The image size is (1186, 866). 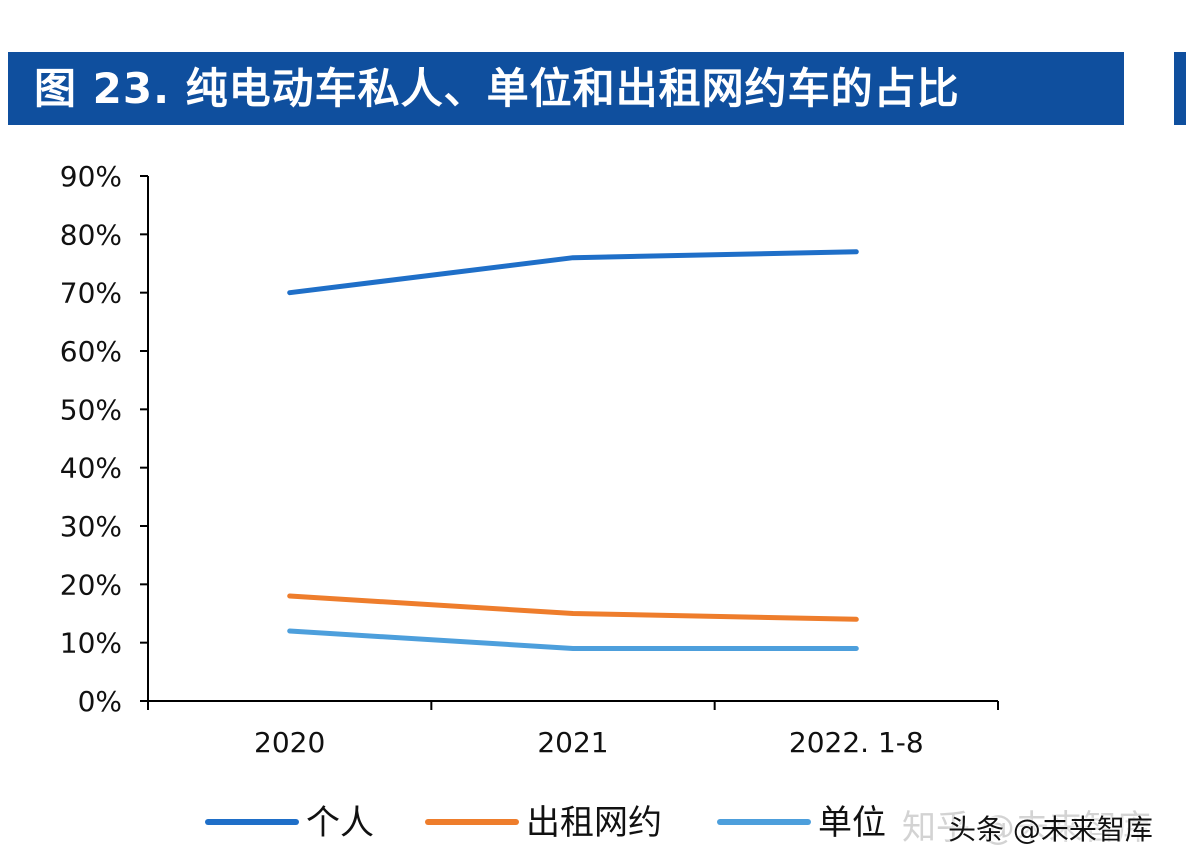 What do you see at coordinates (91, 293) in the screenshot?
I see `y-tick-label: 70%` at bounding box center [91, 293].